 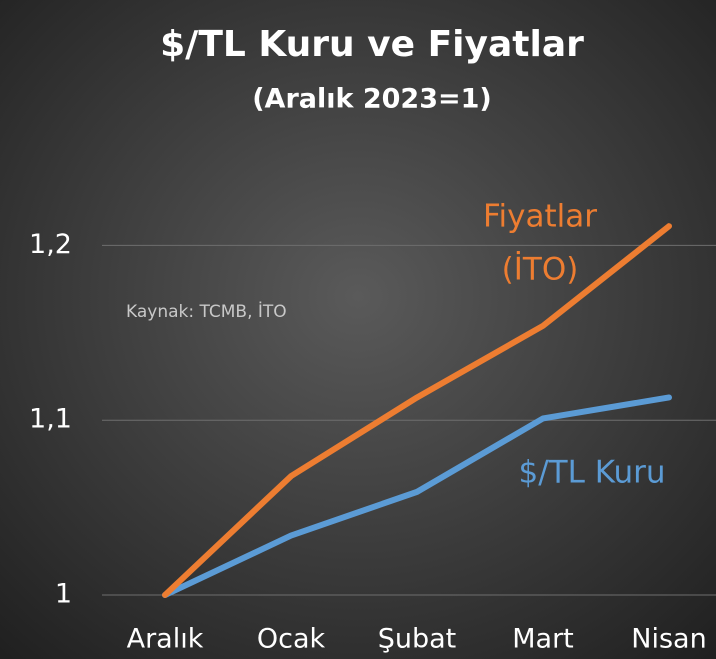 I want to click on x-tick-label: Aralık, so click(x=165, y=639).